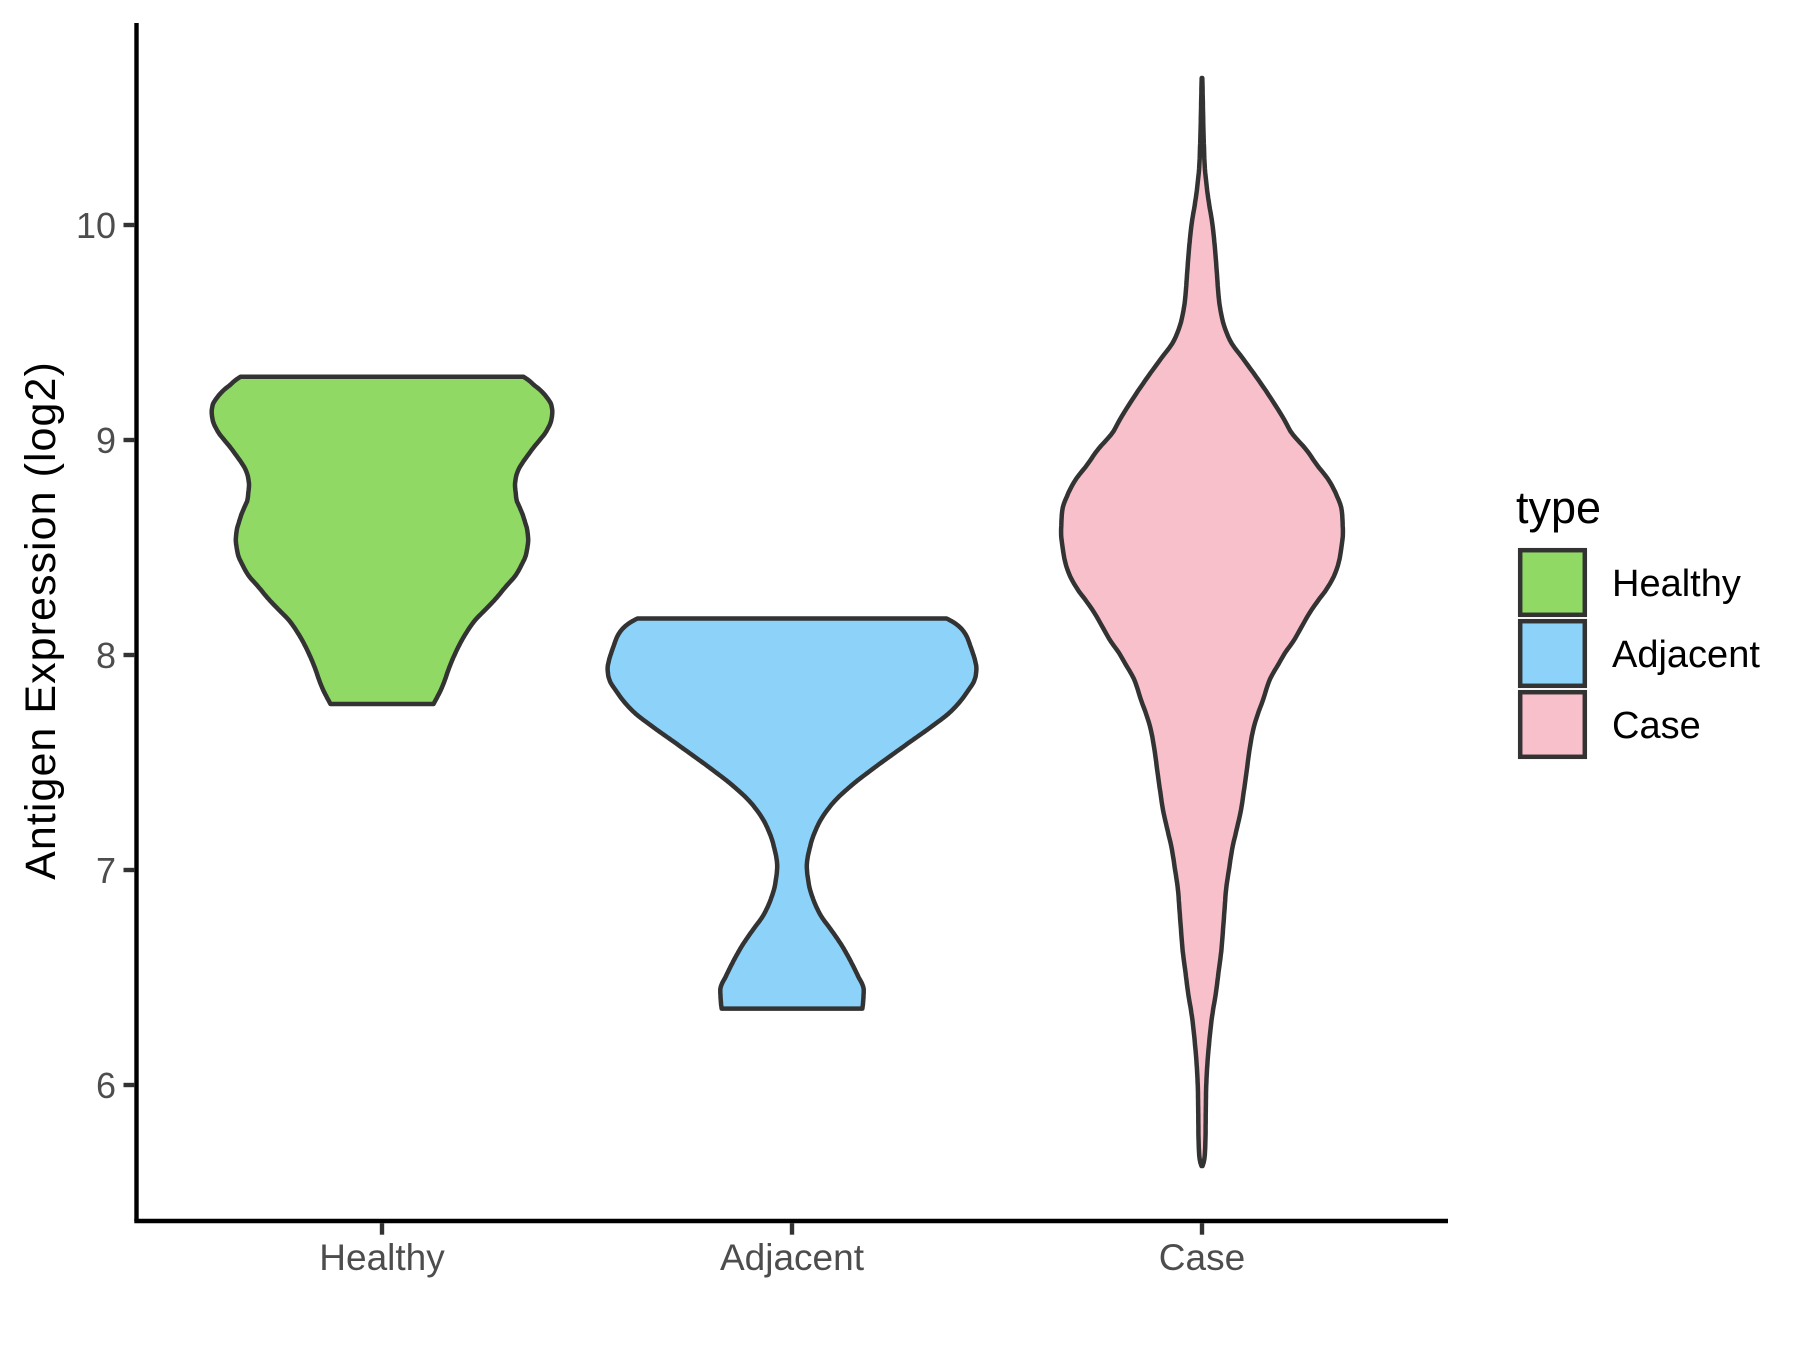  Describe the element at coordinates (41, 620) in the screenshot. I see `svg-text: Antigen Expression (log2)` at that location.